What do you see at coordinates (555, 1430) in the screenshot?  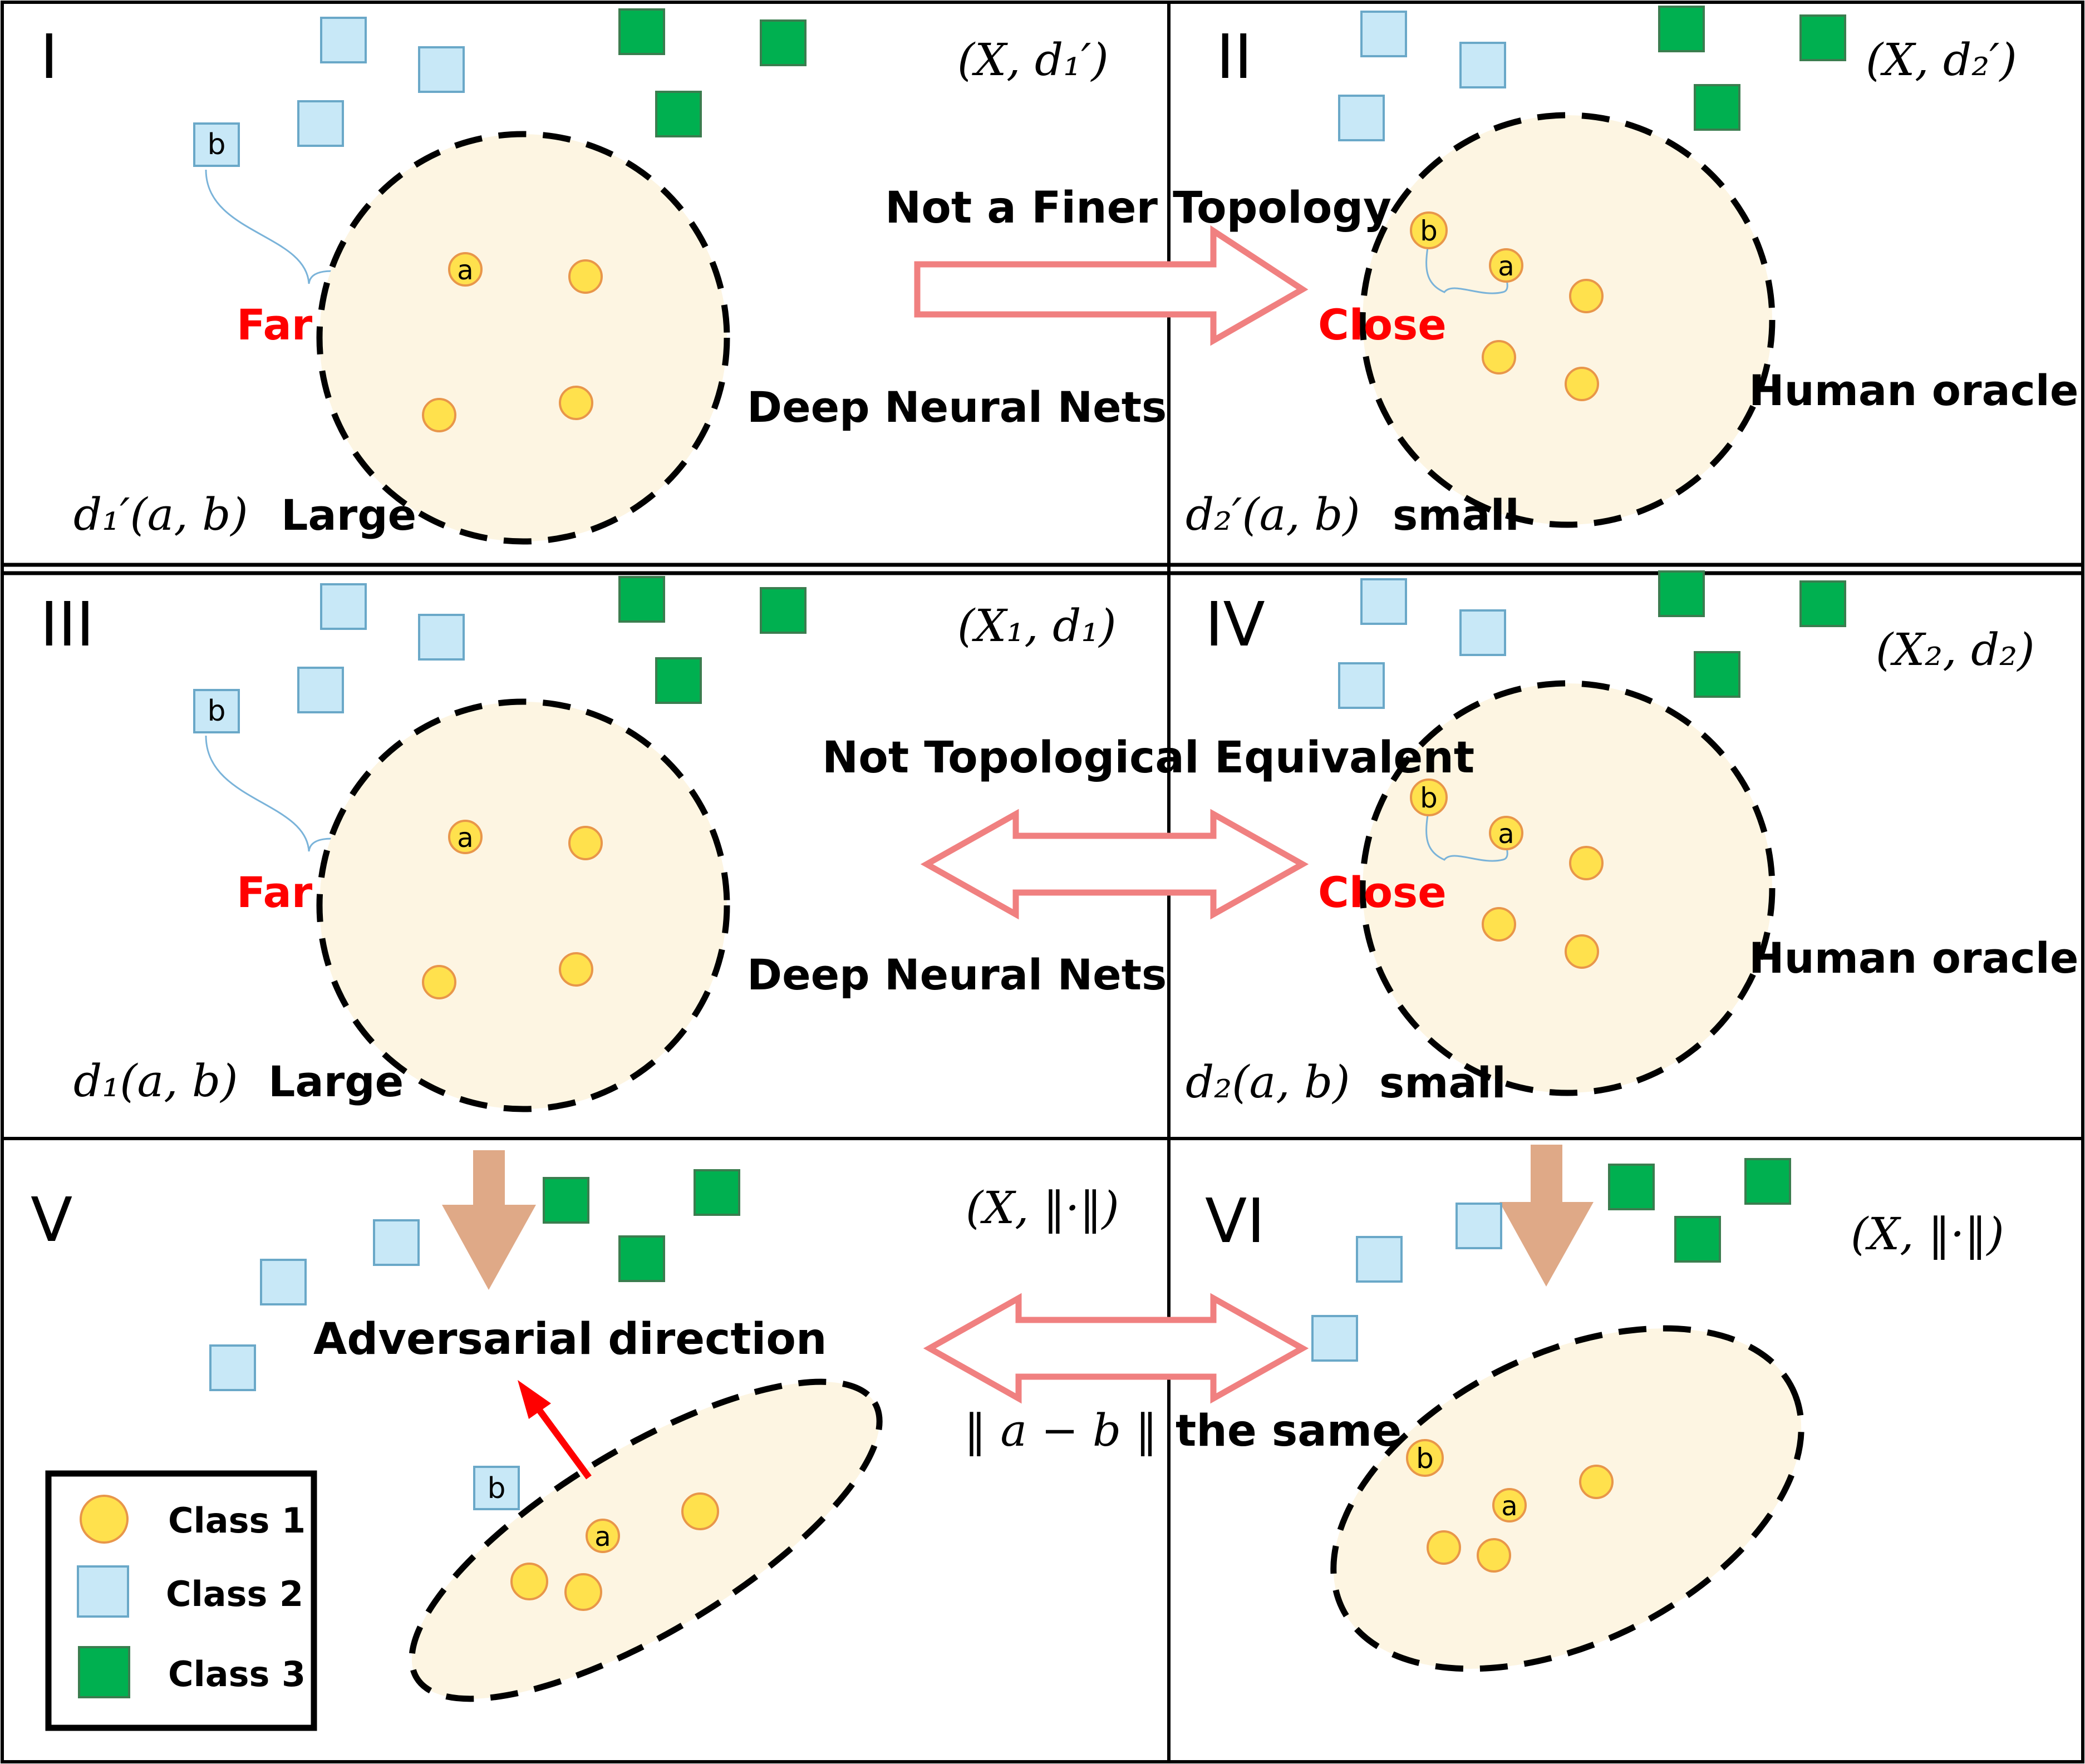 I see `adversarial-arrow` at bounding box center [555, 1430].